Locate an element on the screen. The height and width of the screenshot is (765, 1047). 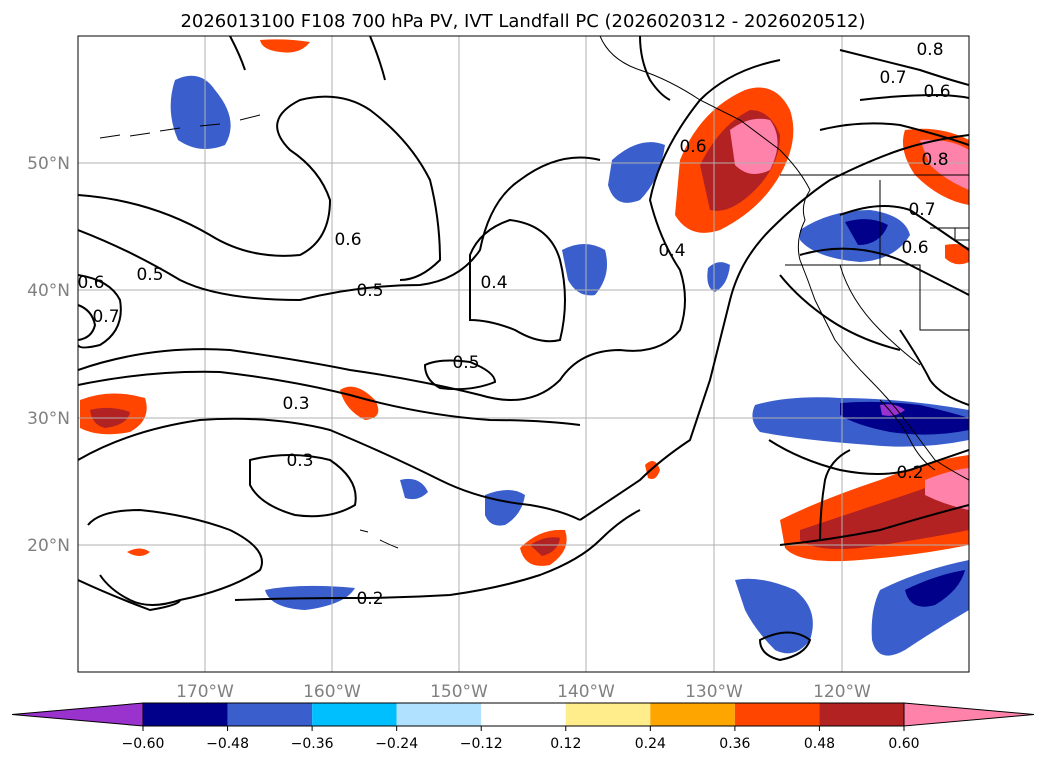
colorbar-tick-label: −0.48 is located at coordinates (227, 744).